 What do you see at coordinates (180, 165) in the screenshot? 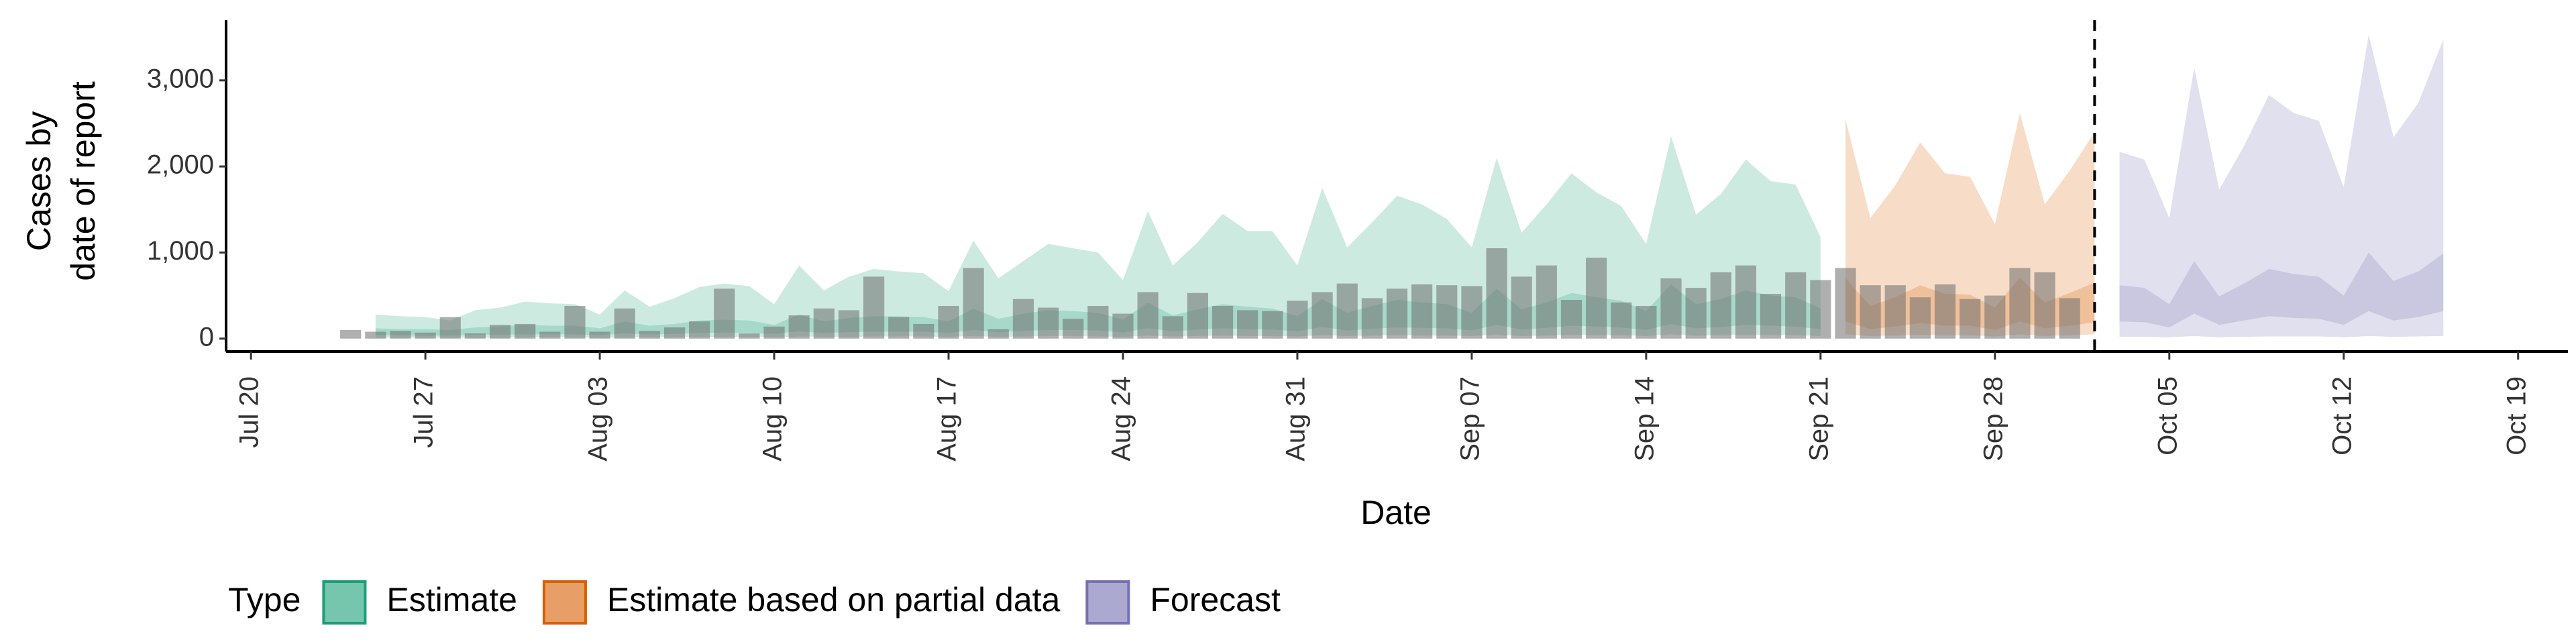
I see `y-tick-label: 2,000` at bounding box center [180, 165].